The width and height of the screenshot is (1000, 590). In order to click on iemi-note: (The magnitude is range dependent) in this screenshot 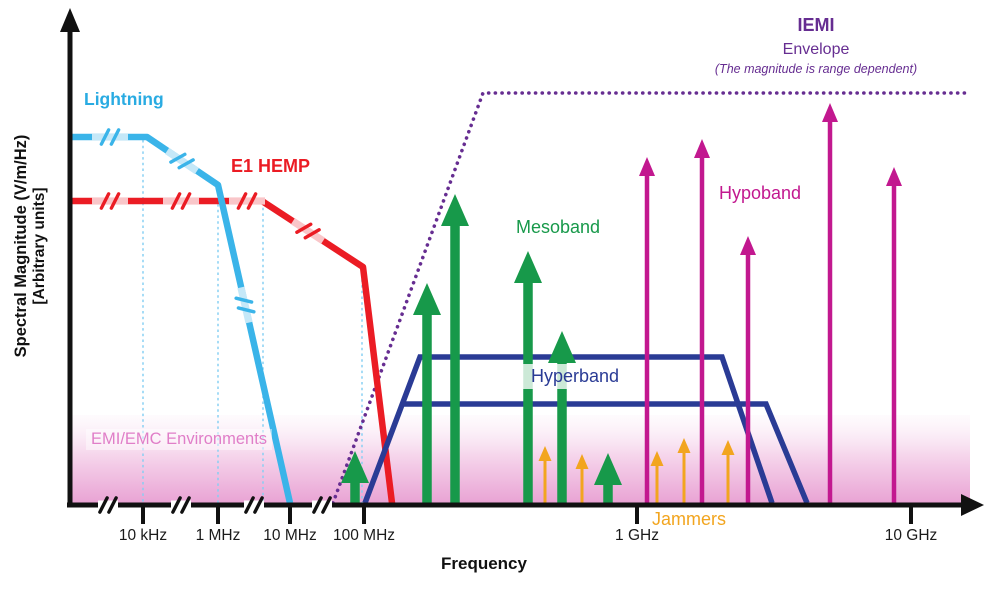, I will do `click(816, 69)`.